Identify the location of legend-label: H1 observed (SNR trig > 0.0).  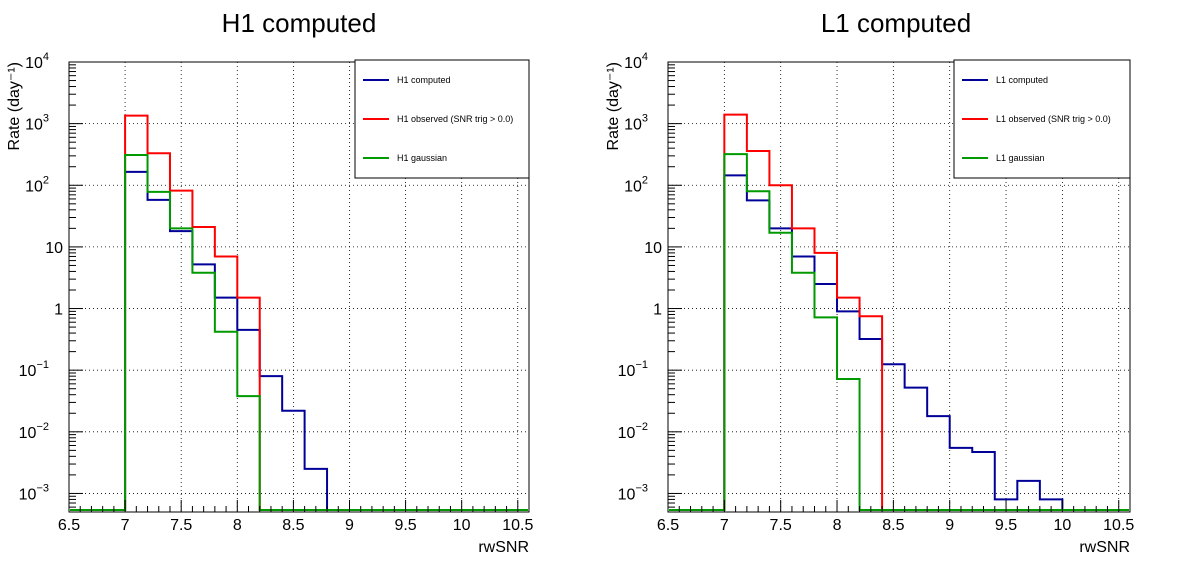
(455, 119).